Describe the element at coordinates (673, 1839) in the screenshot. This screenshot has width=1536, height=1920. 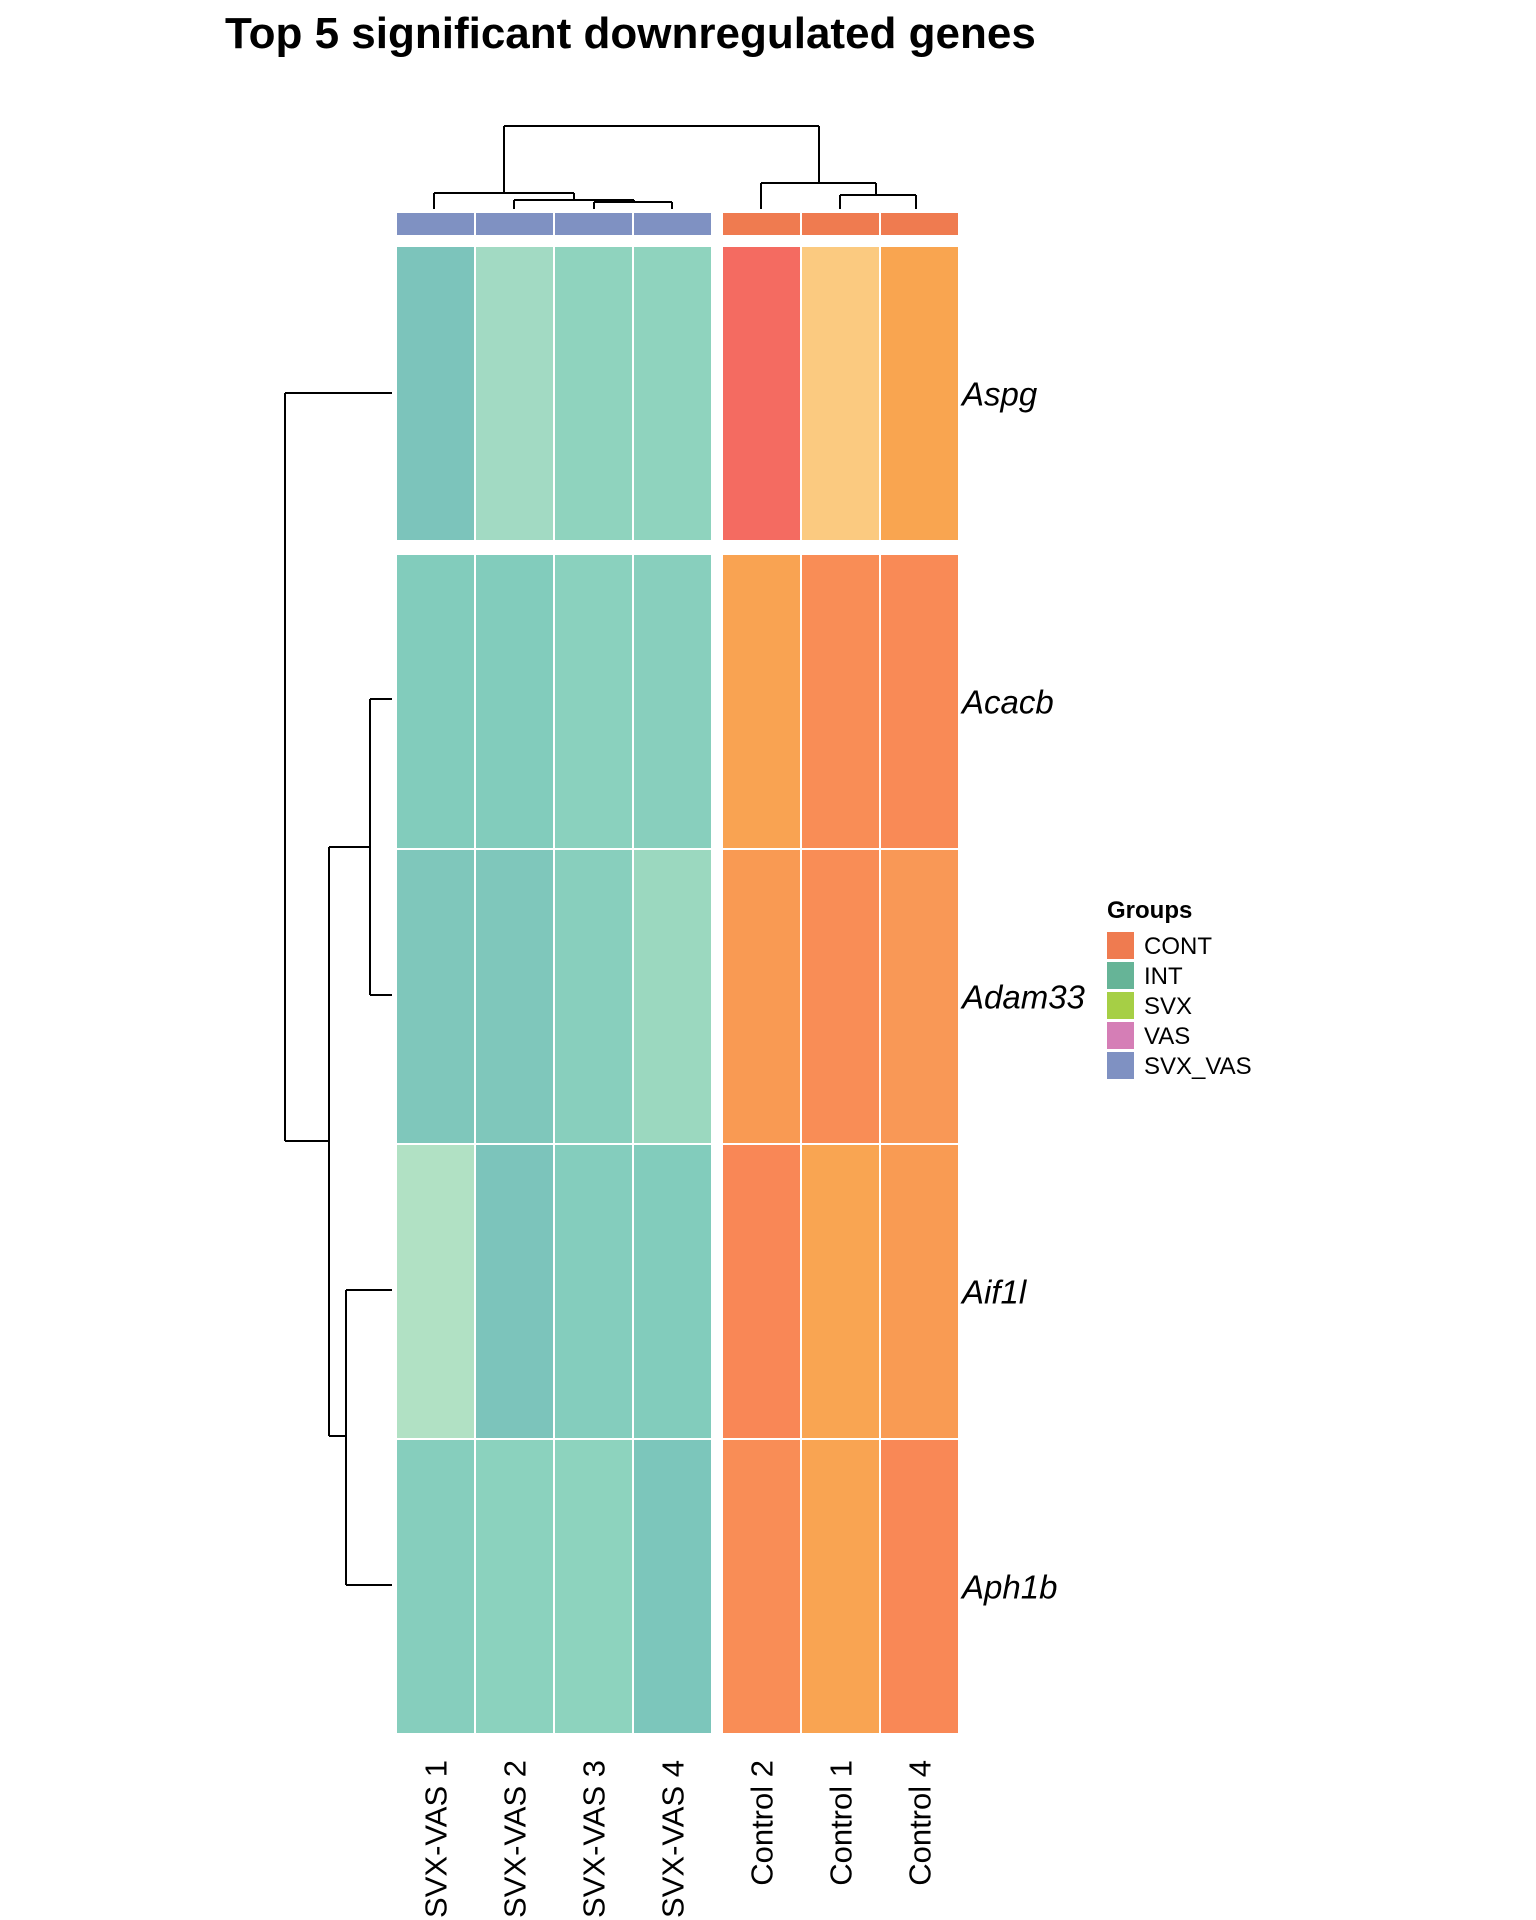
I see `sample-label-svx-vas-4: SVX-VAS 4` at that location.